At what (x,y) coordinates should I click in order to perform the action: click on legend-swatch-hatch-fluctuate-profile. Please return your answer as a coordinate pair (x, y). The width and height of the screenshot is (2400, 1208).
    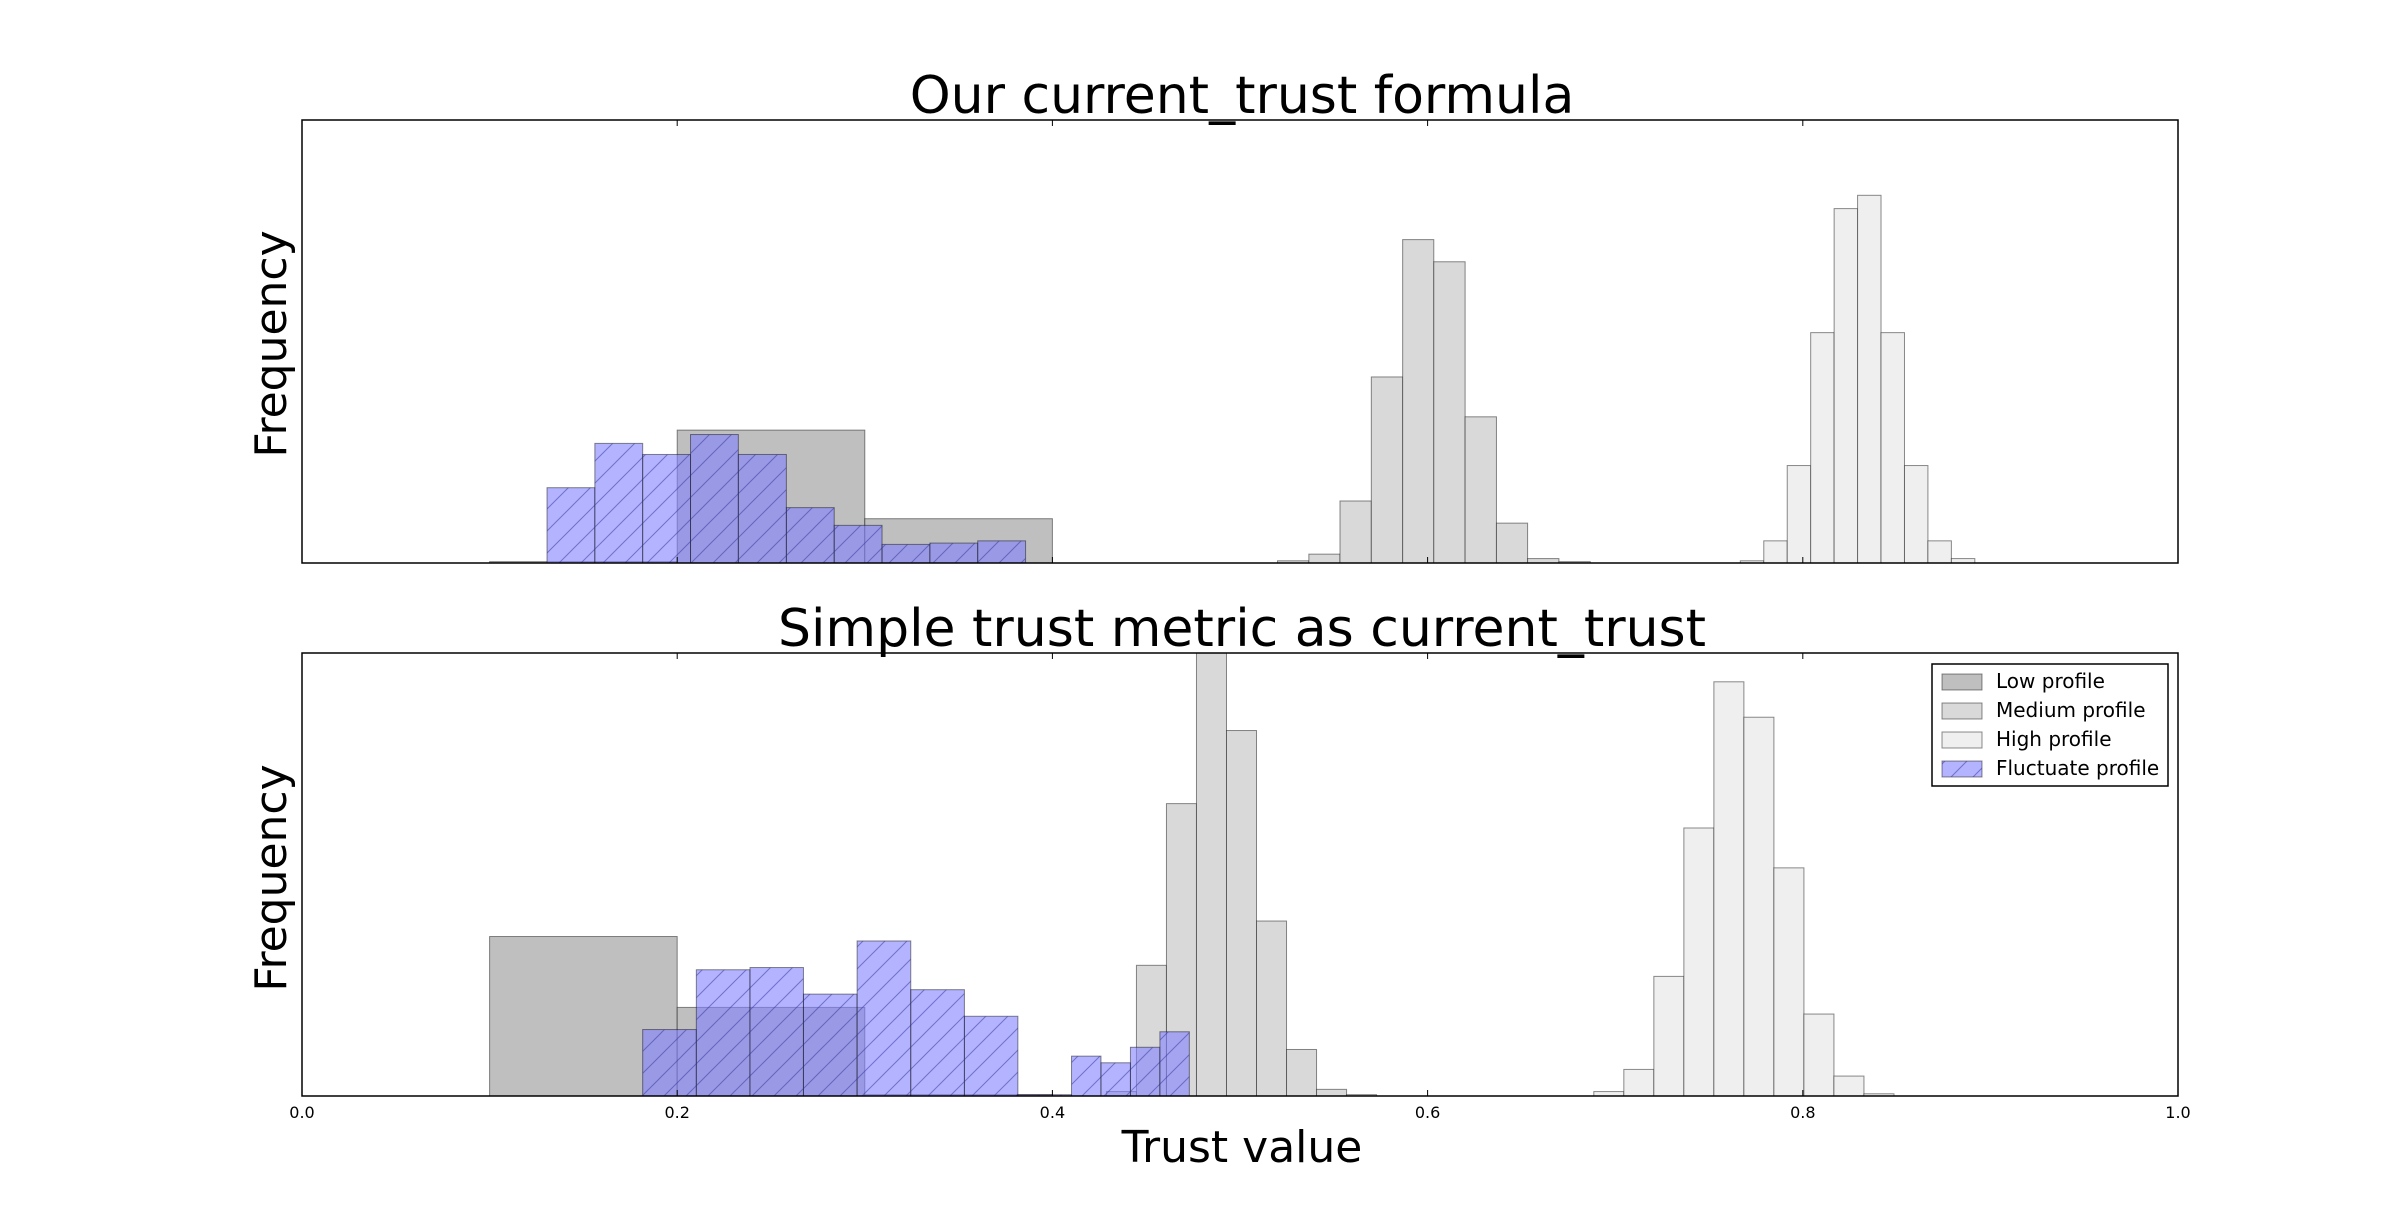
    Looking at the image, I should click on (1962, 769).